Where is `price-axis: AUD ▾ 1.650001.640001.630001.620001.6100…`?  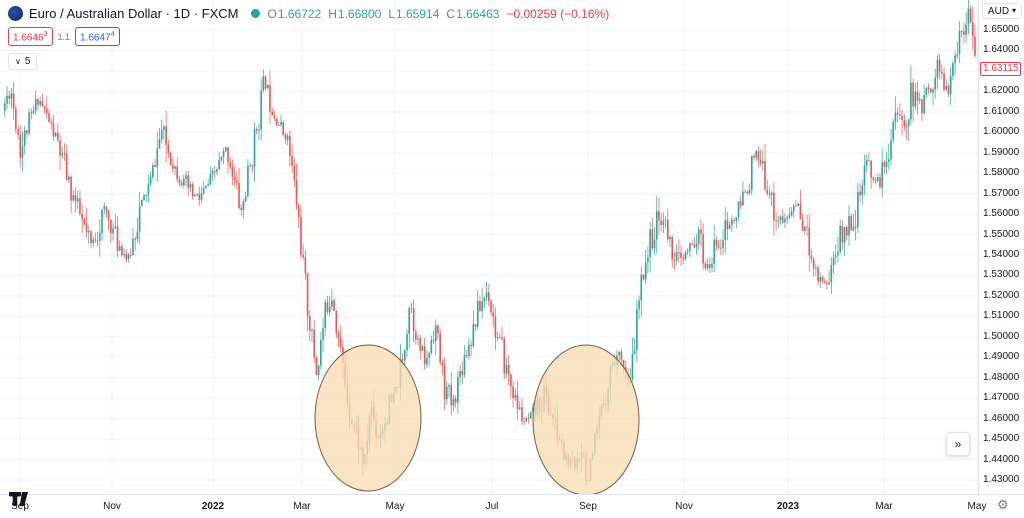 price-axis: AUD ▾ 1.650001.640001.630001.620001.6100… is located at coordinates (1001, 247).